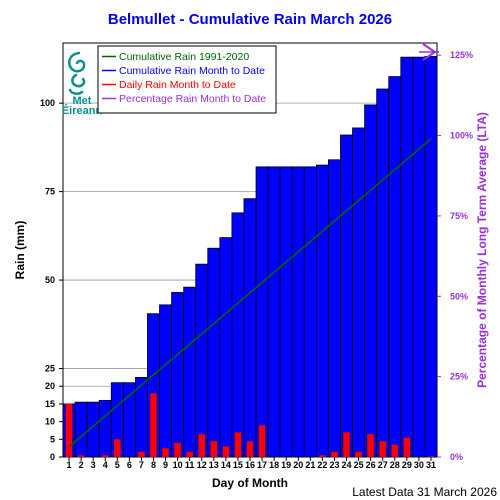  I want to click on x-tick-label: 10, so click(178, 465).